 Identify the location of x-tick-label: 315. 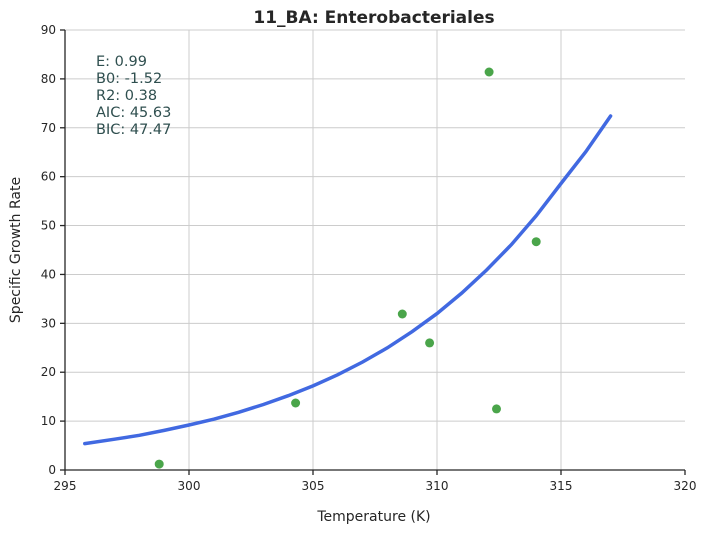
(561, 486).